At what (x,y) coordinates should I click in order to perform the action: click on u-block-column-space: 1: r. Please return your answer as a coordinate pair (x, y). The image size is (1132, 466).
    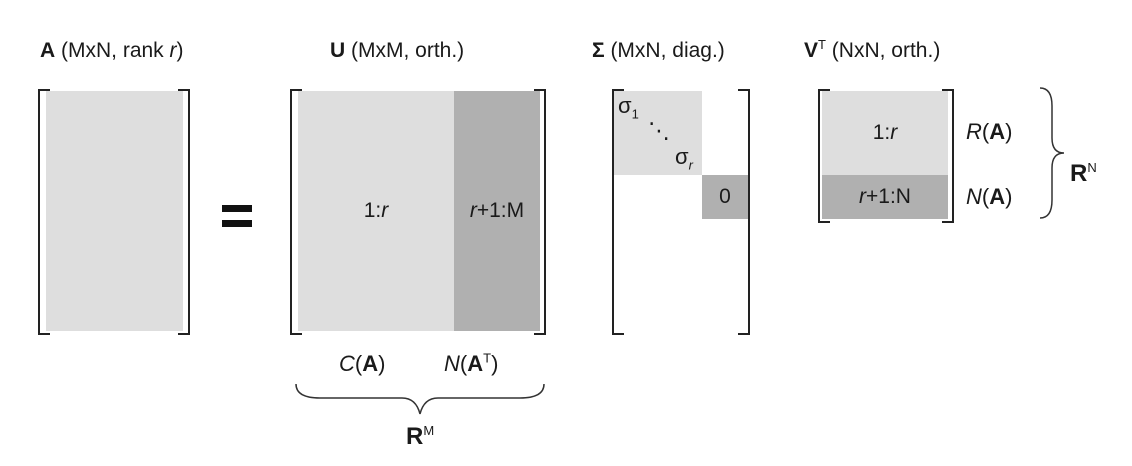
    Looking at the image, I should click on (376, 211).